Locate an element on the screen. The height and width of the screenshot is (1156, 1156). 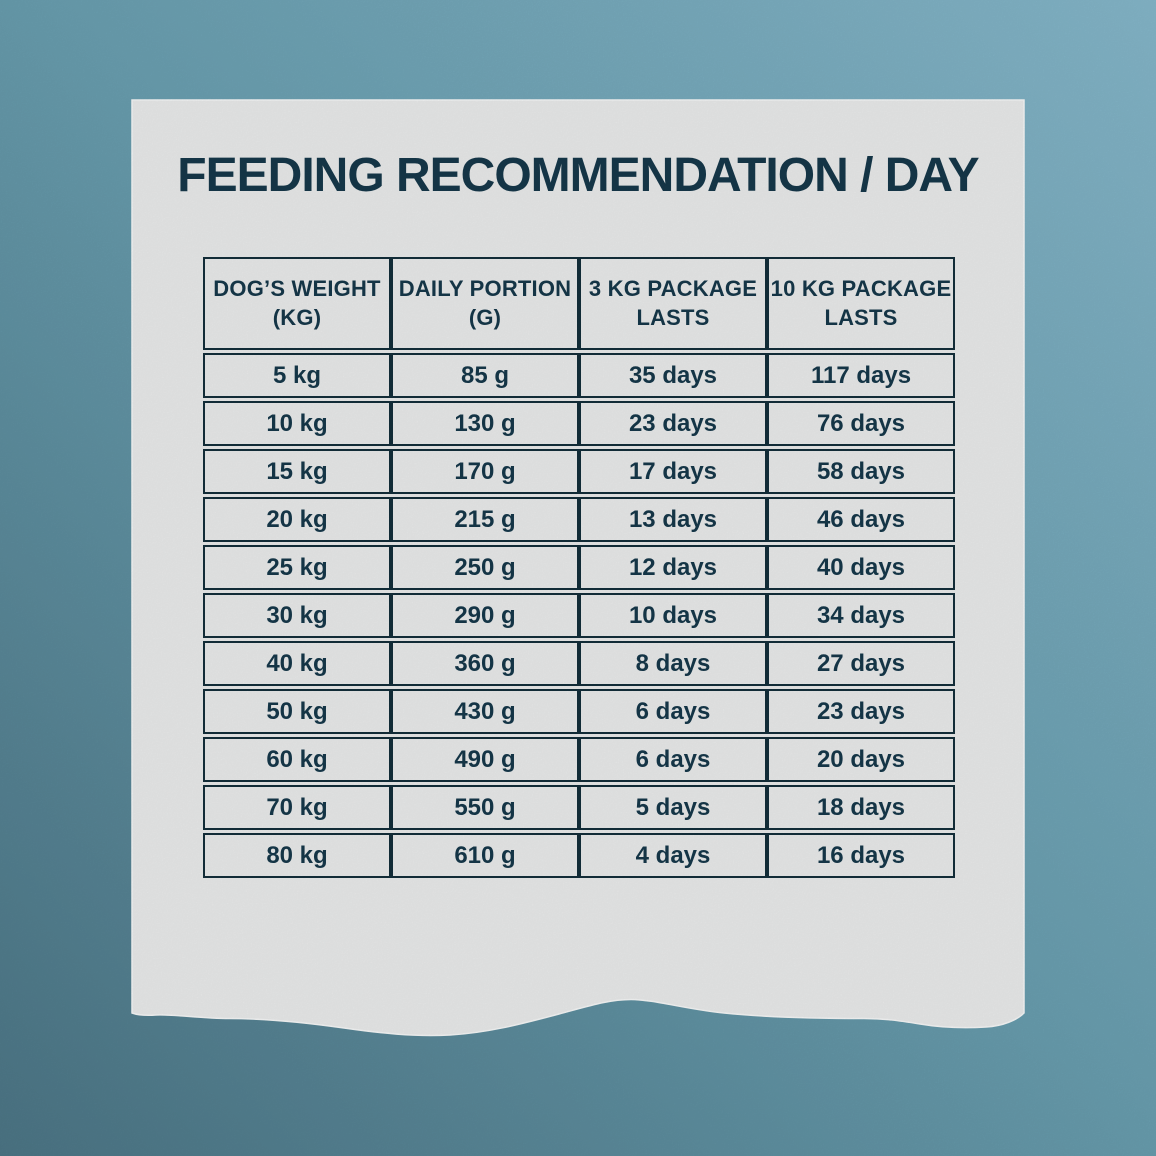
table-cell: 58 days is located at coordinates (861, 471).